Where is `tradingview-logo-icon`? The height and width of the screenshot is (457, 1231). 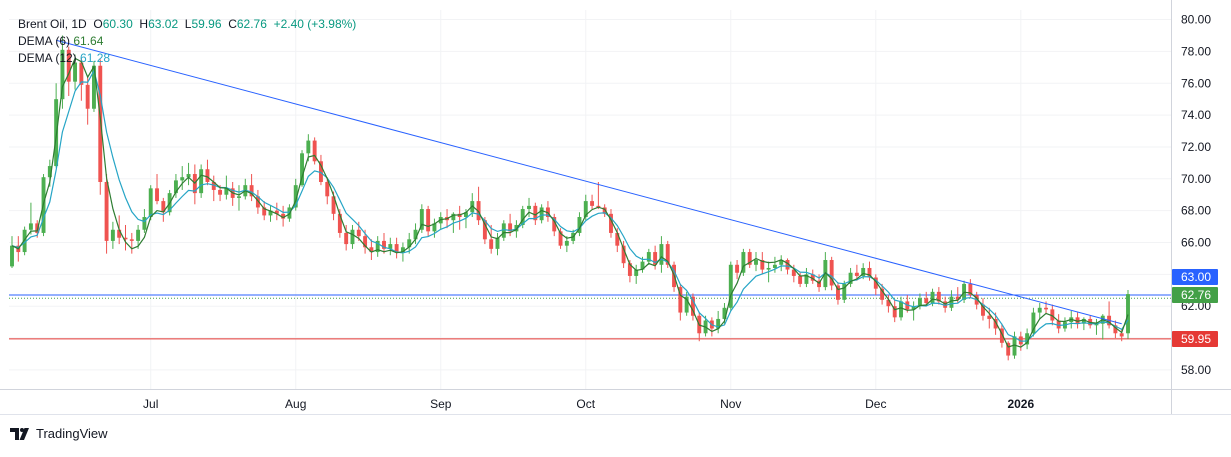
tradingview-logo-icon is located at coordinates (19, 433).